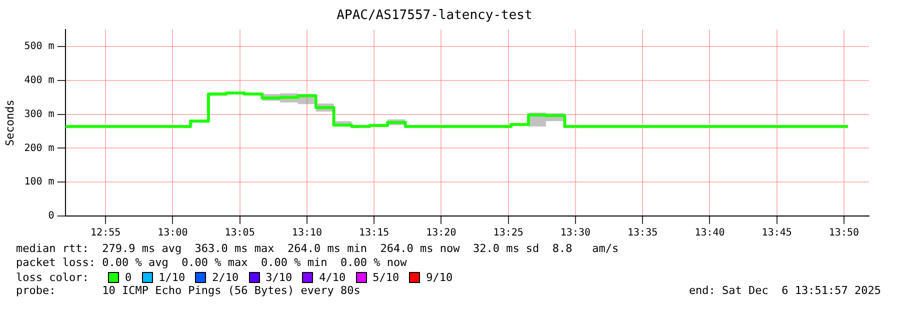 This screenshot has width=897, height=310. Describe the element at coordinates (39, 80) in the screenshot. I see `y-tick-label: 400 m` at that location.